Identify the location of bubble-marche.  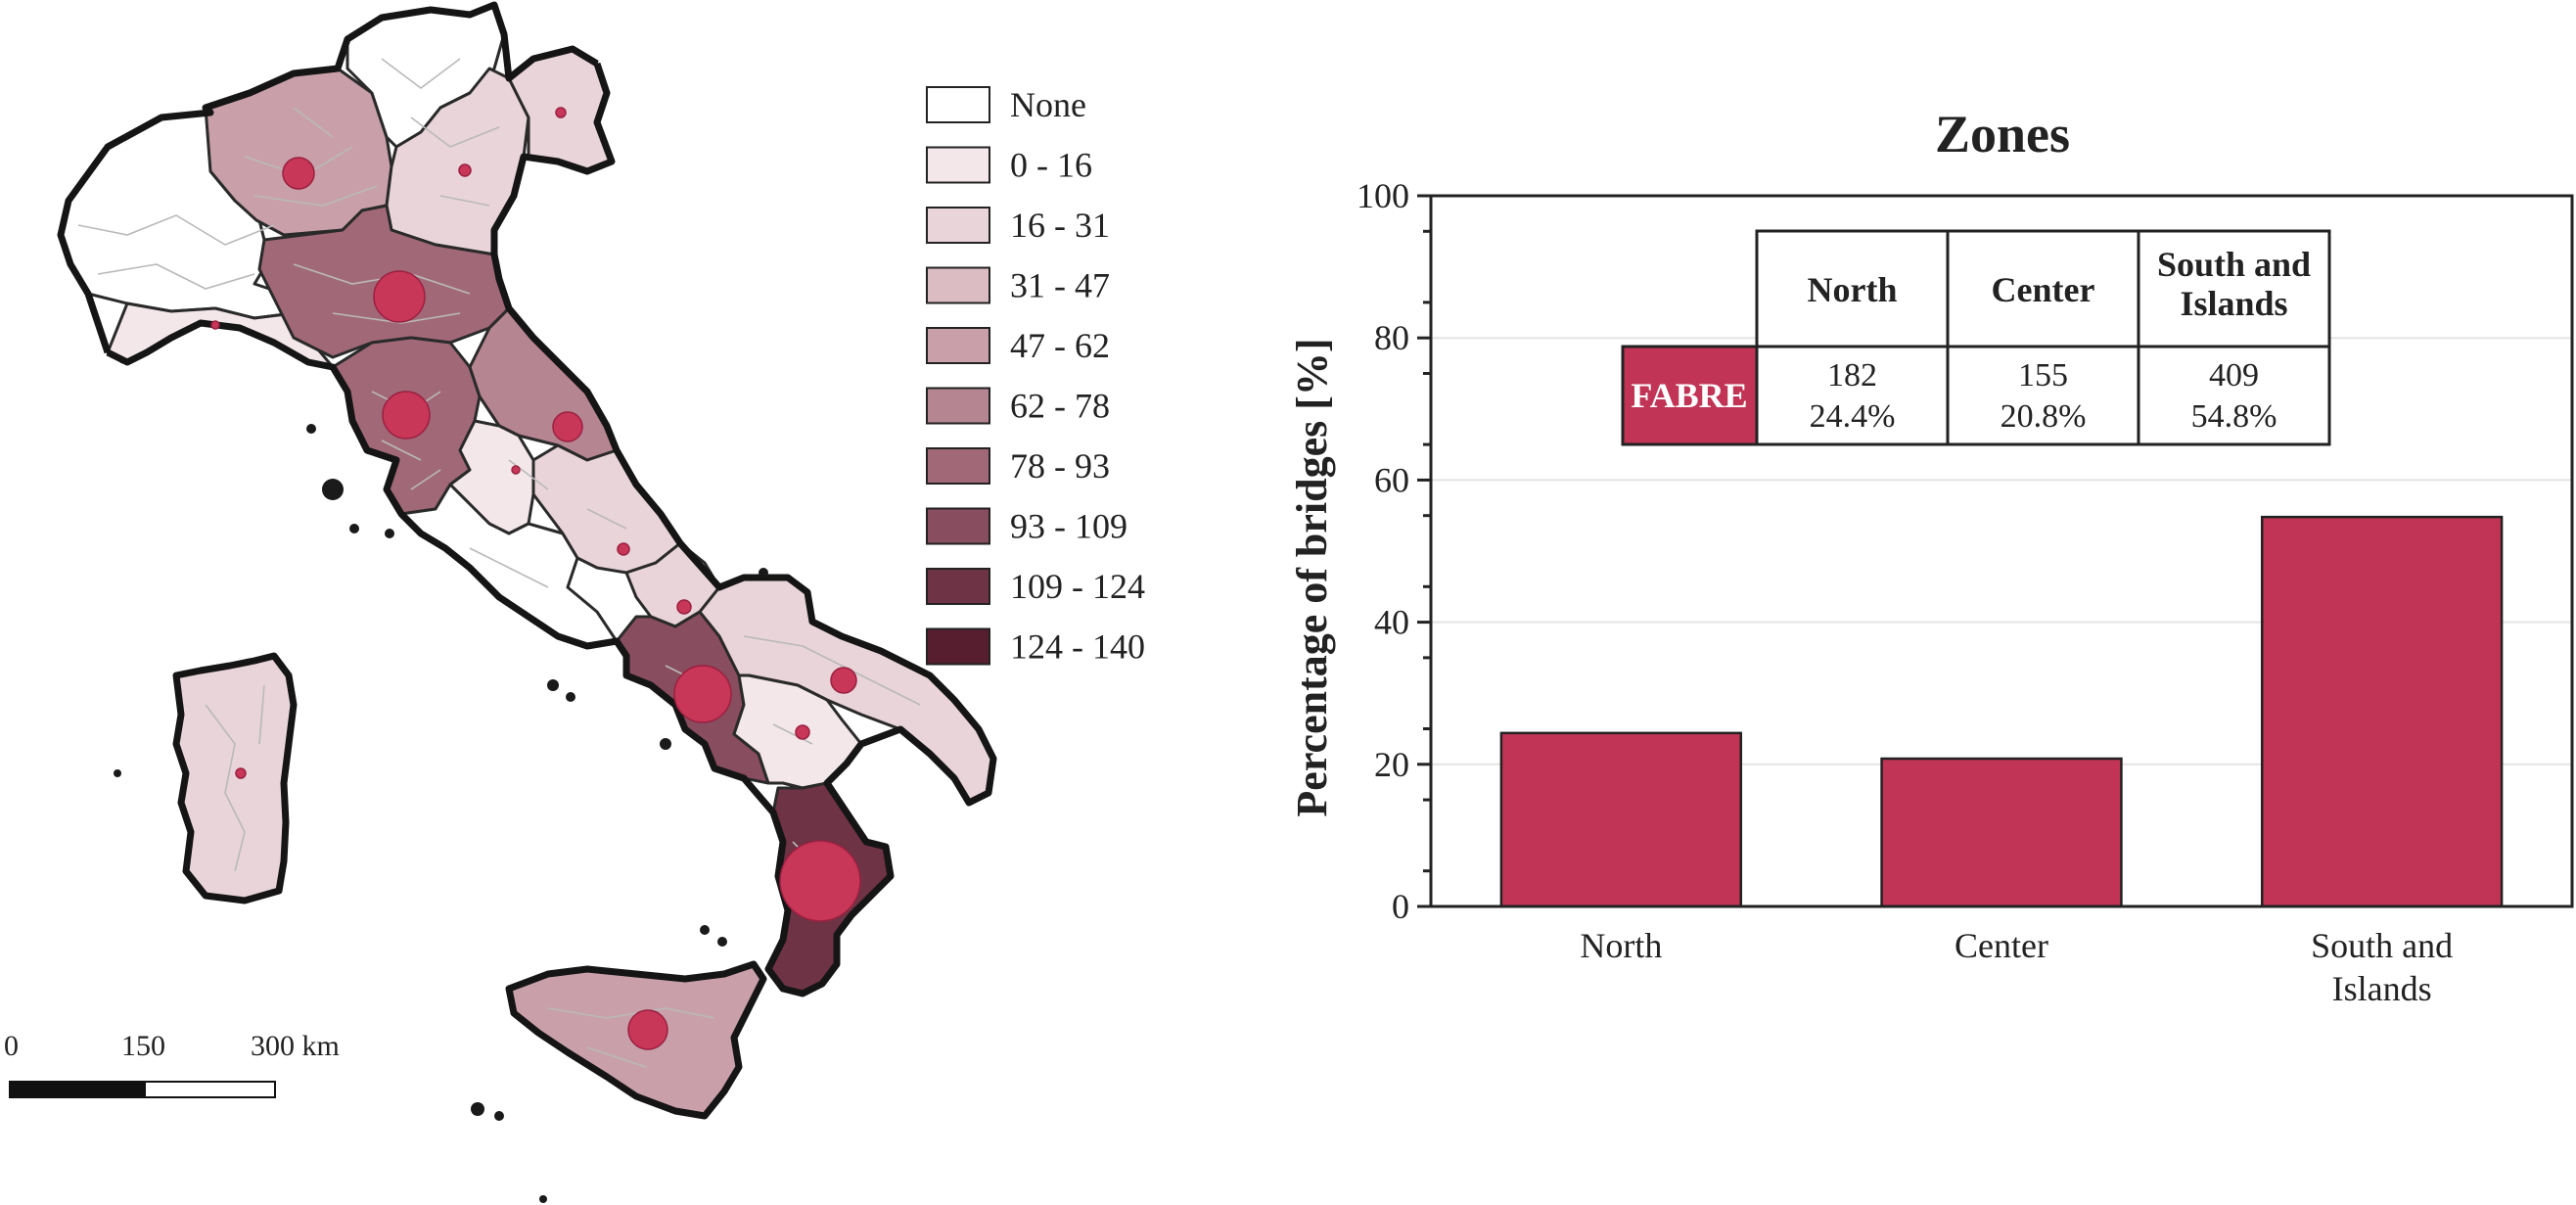
(568, 426).